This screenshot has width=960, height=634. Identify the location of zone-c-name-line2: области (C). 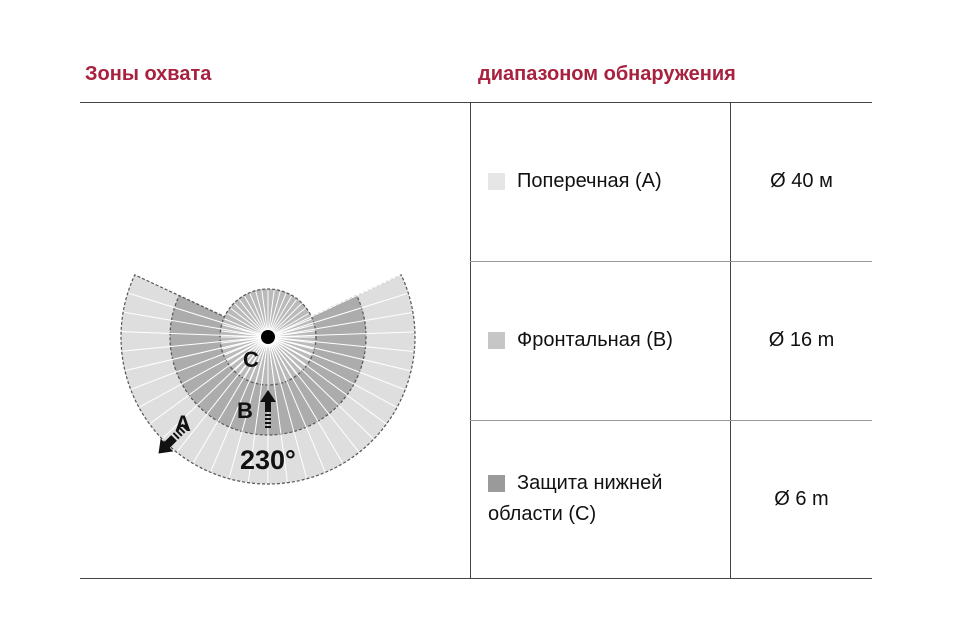
(542, 514).